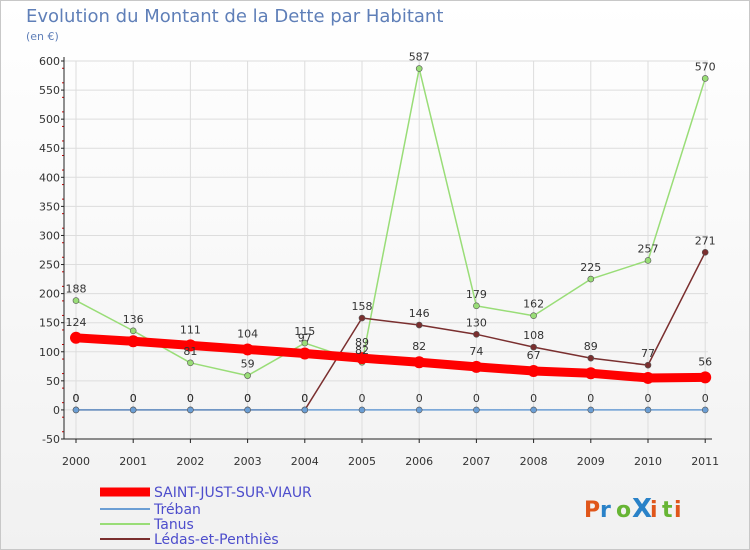  What do you see at coordinates (42, 36) in the screenshot?
I see `chart-subtitle: (en €)` at bounding box center [42, 36].